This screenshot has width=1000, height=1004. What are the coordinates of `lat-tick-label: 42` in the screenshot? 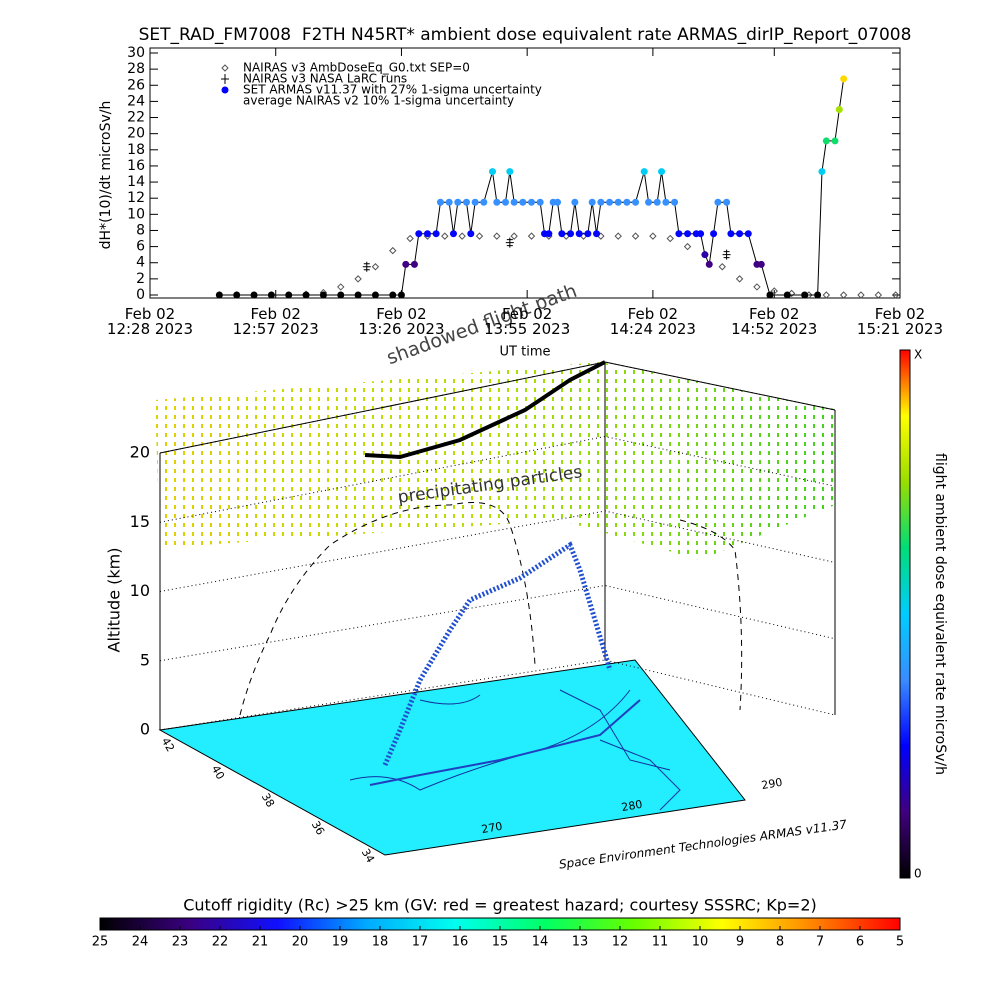 It's located at (168, 744).